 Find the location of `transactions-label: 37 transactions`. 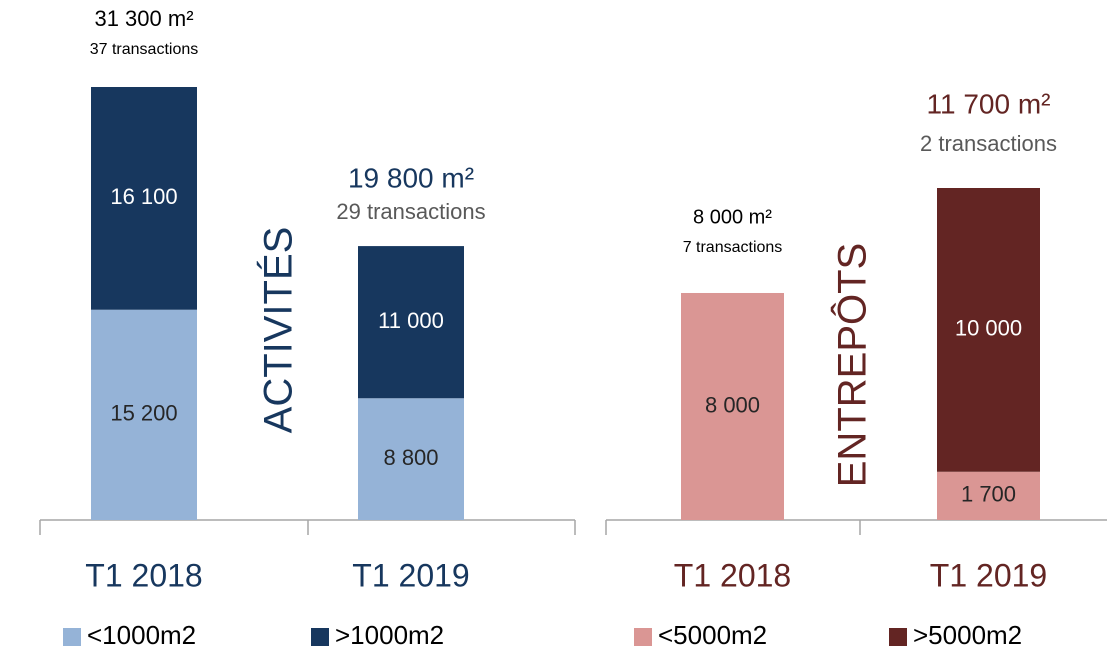

transactions-label: 37 transactions is located at coordinates (144, 49).